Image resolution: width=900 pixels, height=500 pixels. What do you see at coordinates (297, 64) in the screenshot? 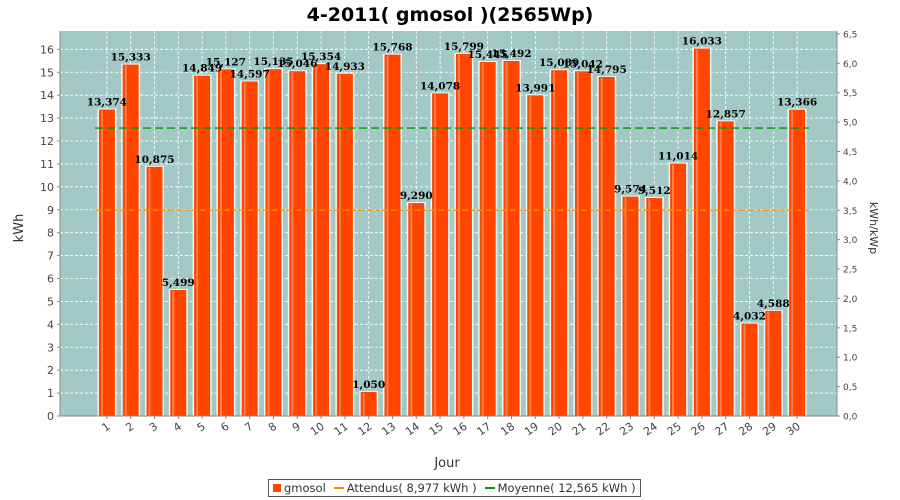
I see `data-label: 15,046` at bounding box center [297, 64].